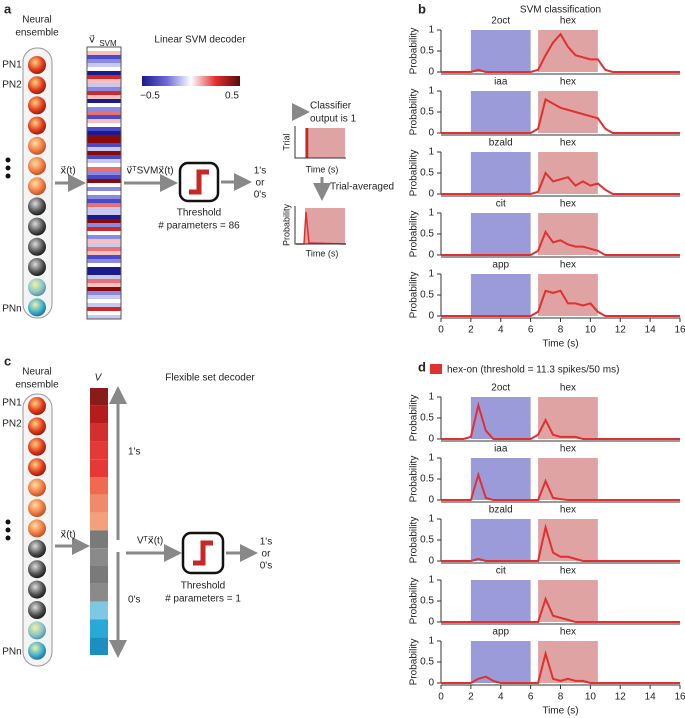  What do you see at coordinates (200, 40) in the screenshot?
I see `label: Linear SVM decoder` at bounding box center [200, 40].